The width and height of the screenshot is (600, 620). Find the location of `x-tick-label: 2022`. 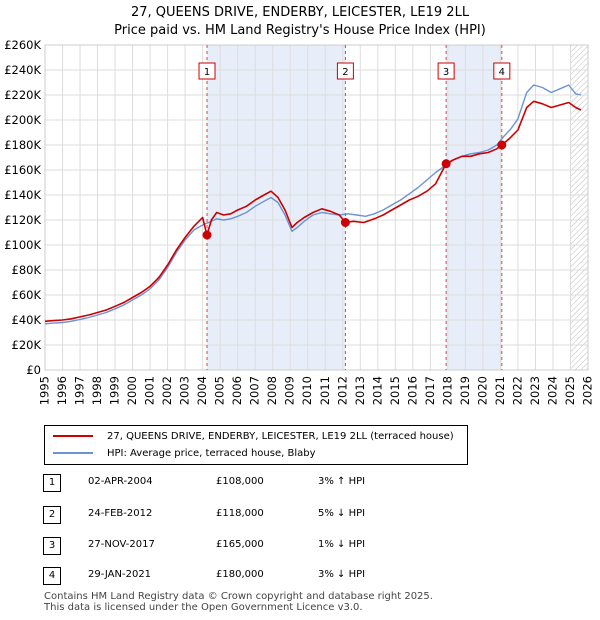

x-tick-label: 2022 is located at coordinates (517, 390).